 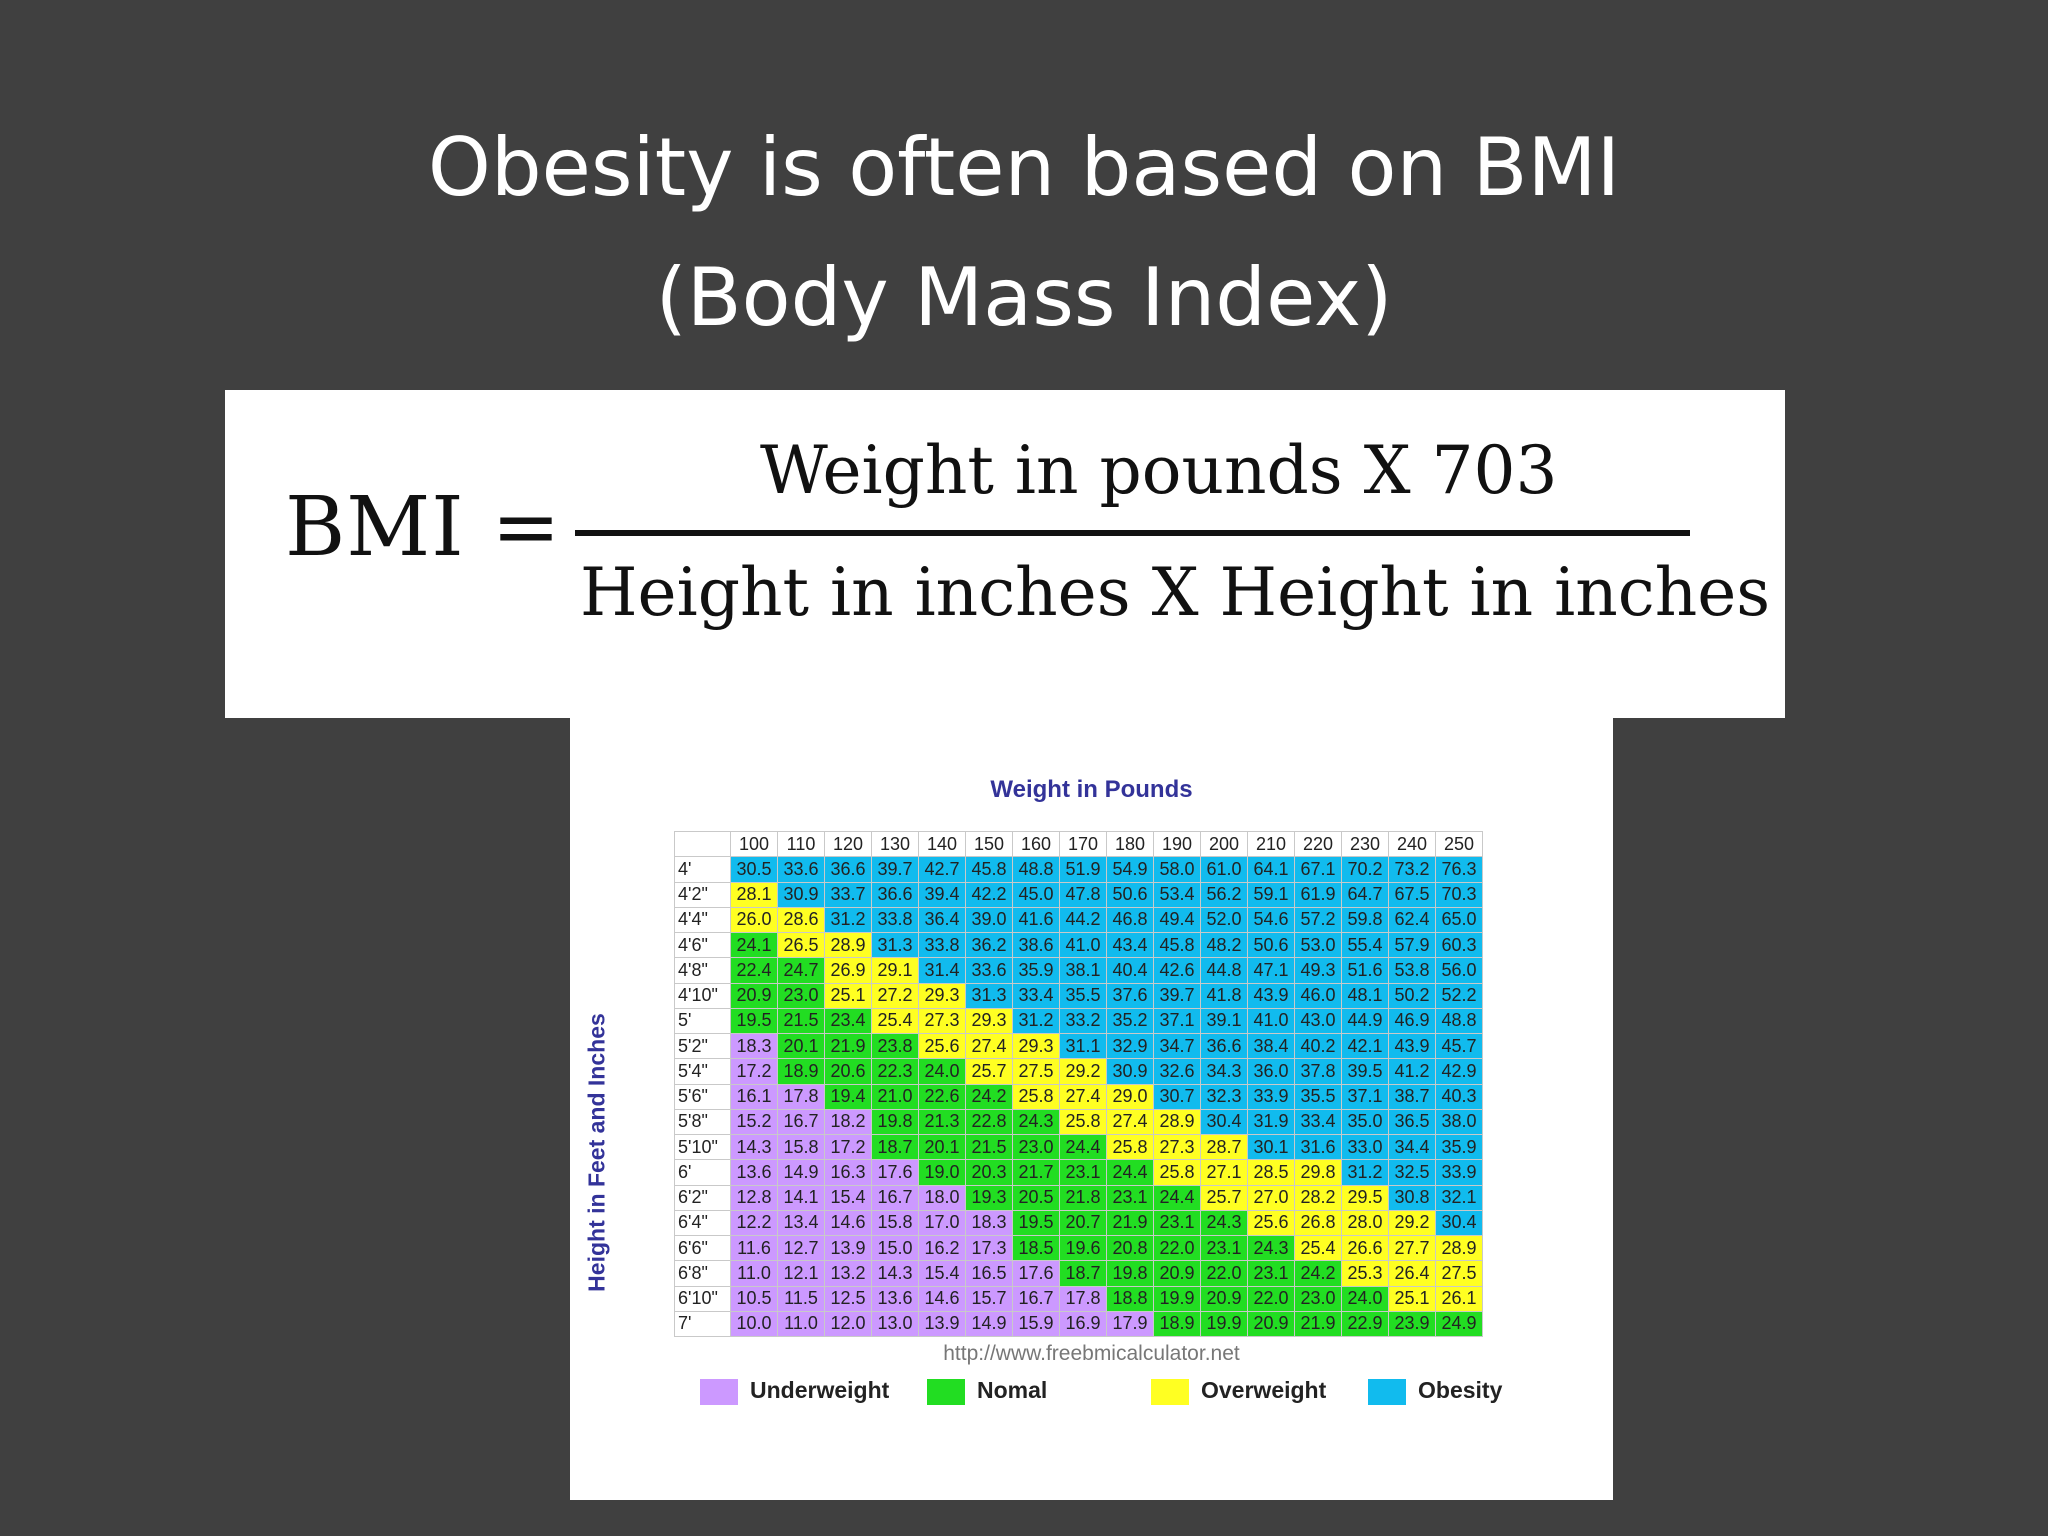 What do you see at coordinates (1130, 970) in the screenshot?
I see `bmi-value-cell: 40.4` at bounding box center [1130, 970].